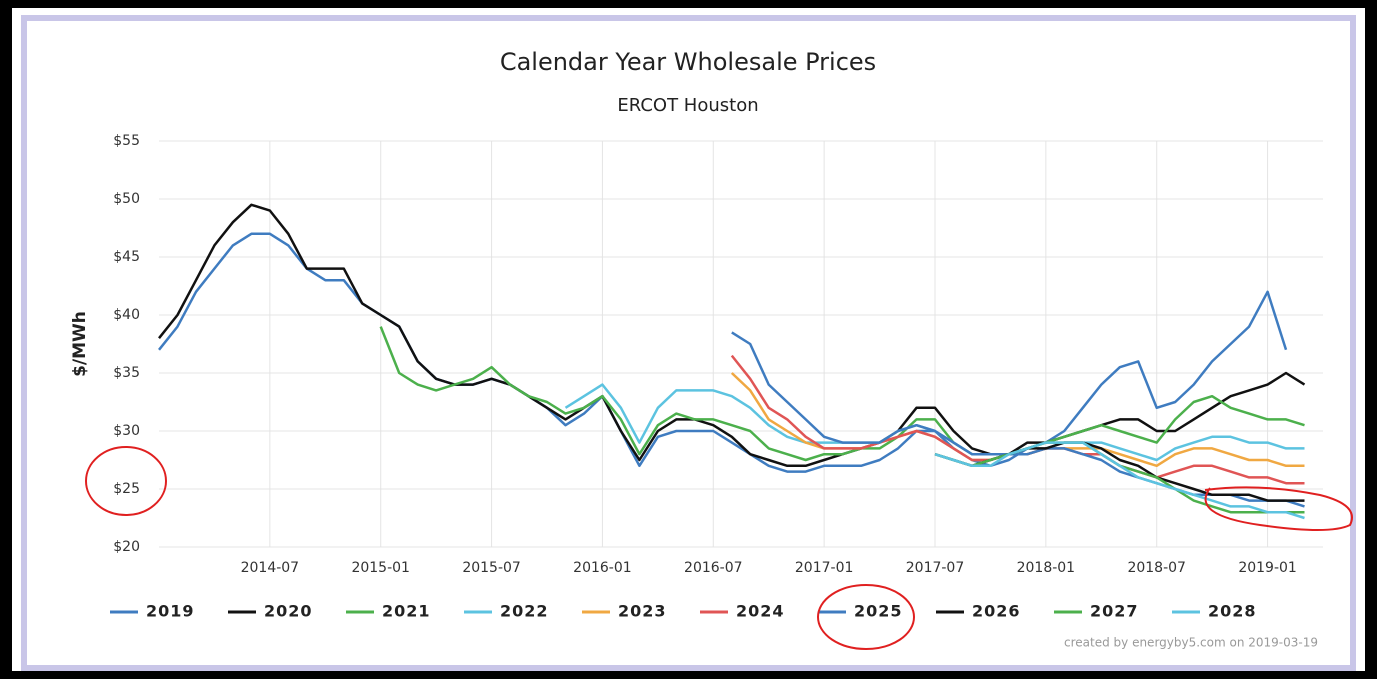 The height and width of the screenshot is (679, 1377). I want to click on legend-label: 2027, so click(1114, 611).